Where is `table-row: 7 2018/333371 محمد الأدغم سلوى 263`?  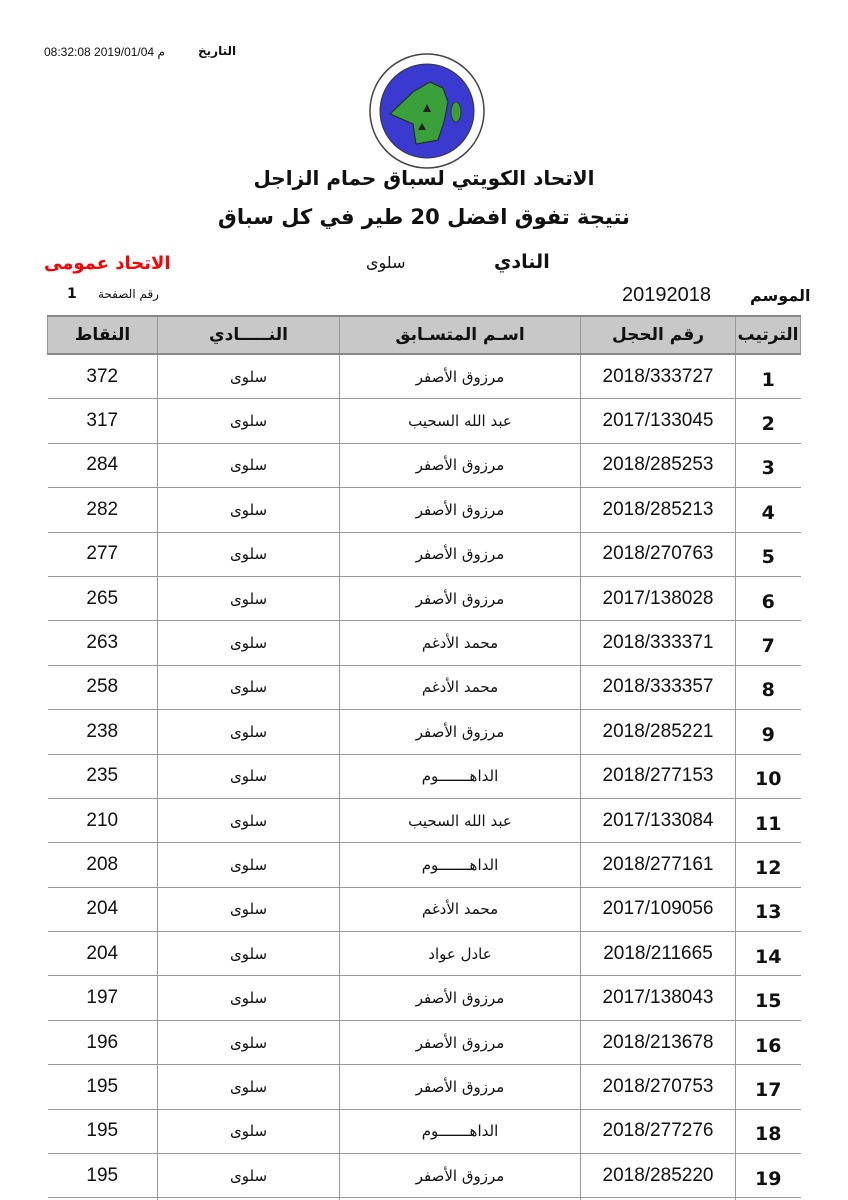
table-row: 7 2018/333371 محمد الأدغم سلوى 263 is located at coordinates (424, 643).